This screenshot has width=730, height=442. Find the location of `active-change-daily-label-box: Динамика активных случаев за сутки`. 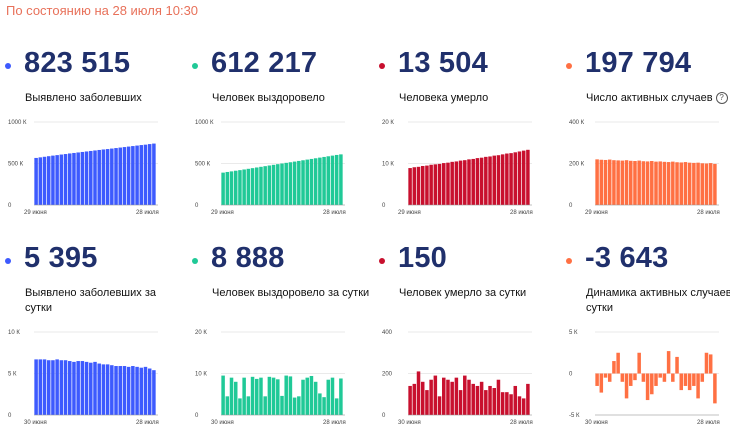

active-change-daily-label-box: Динамика активных случаев за сутки is located at coordinates (658, 301).